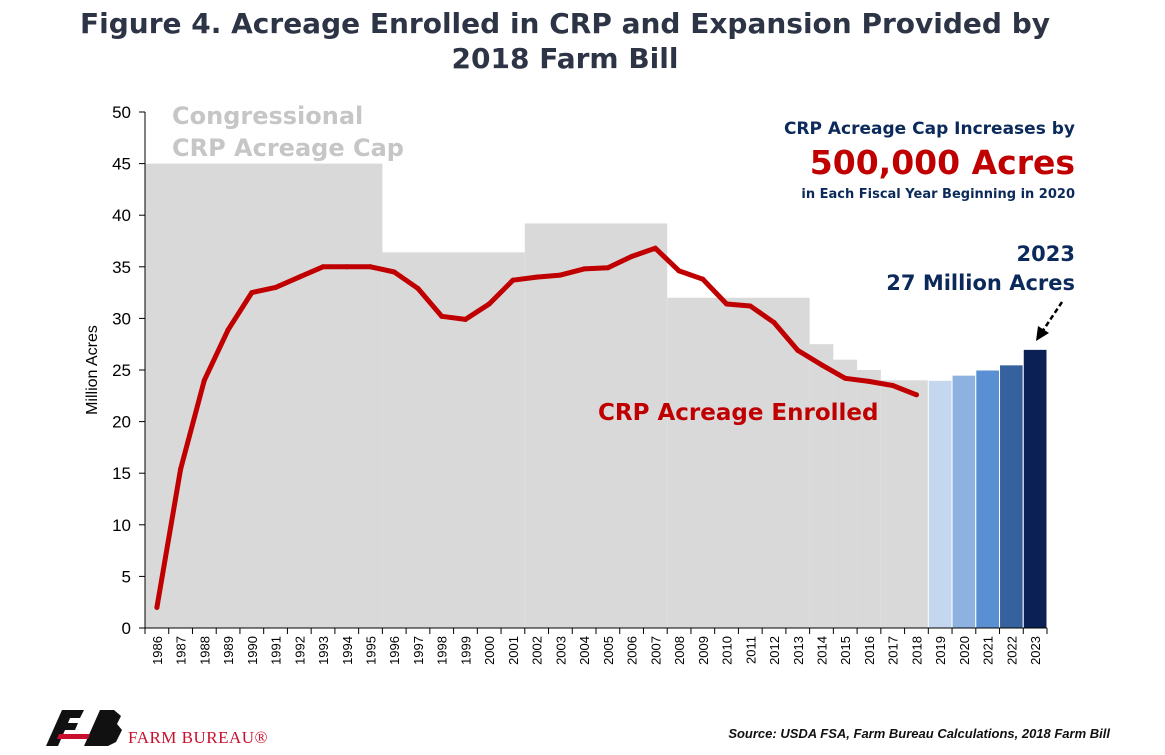 The height and width of the screenshot is (755, 1165). Describe the element at coordinates (942, 162) in the screenshot. I see `increase-line2: 500,000 Acres` at that location.